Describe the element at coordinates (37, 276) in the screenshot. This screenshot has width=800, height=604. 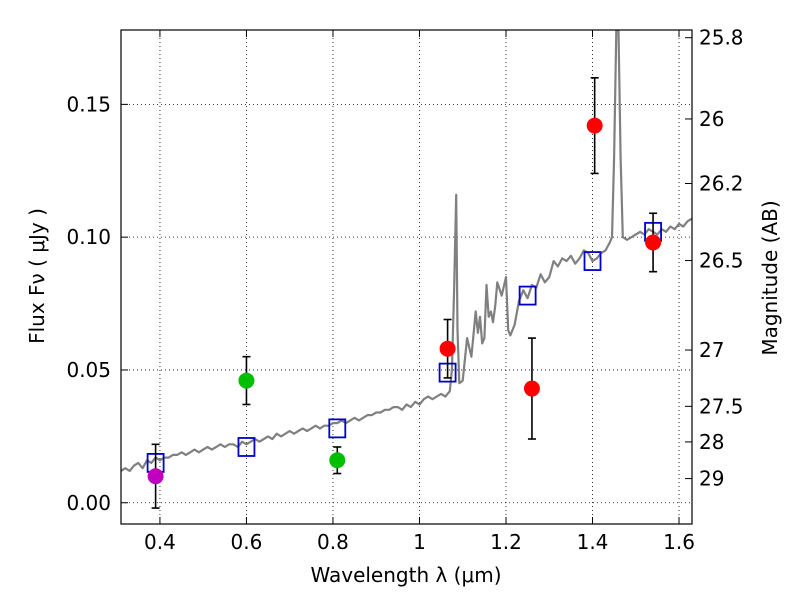
I see `y-axis-label: Flux Fν ( μJy )` at that location.